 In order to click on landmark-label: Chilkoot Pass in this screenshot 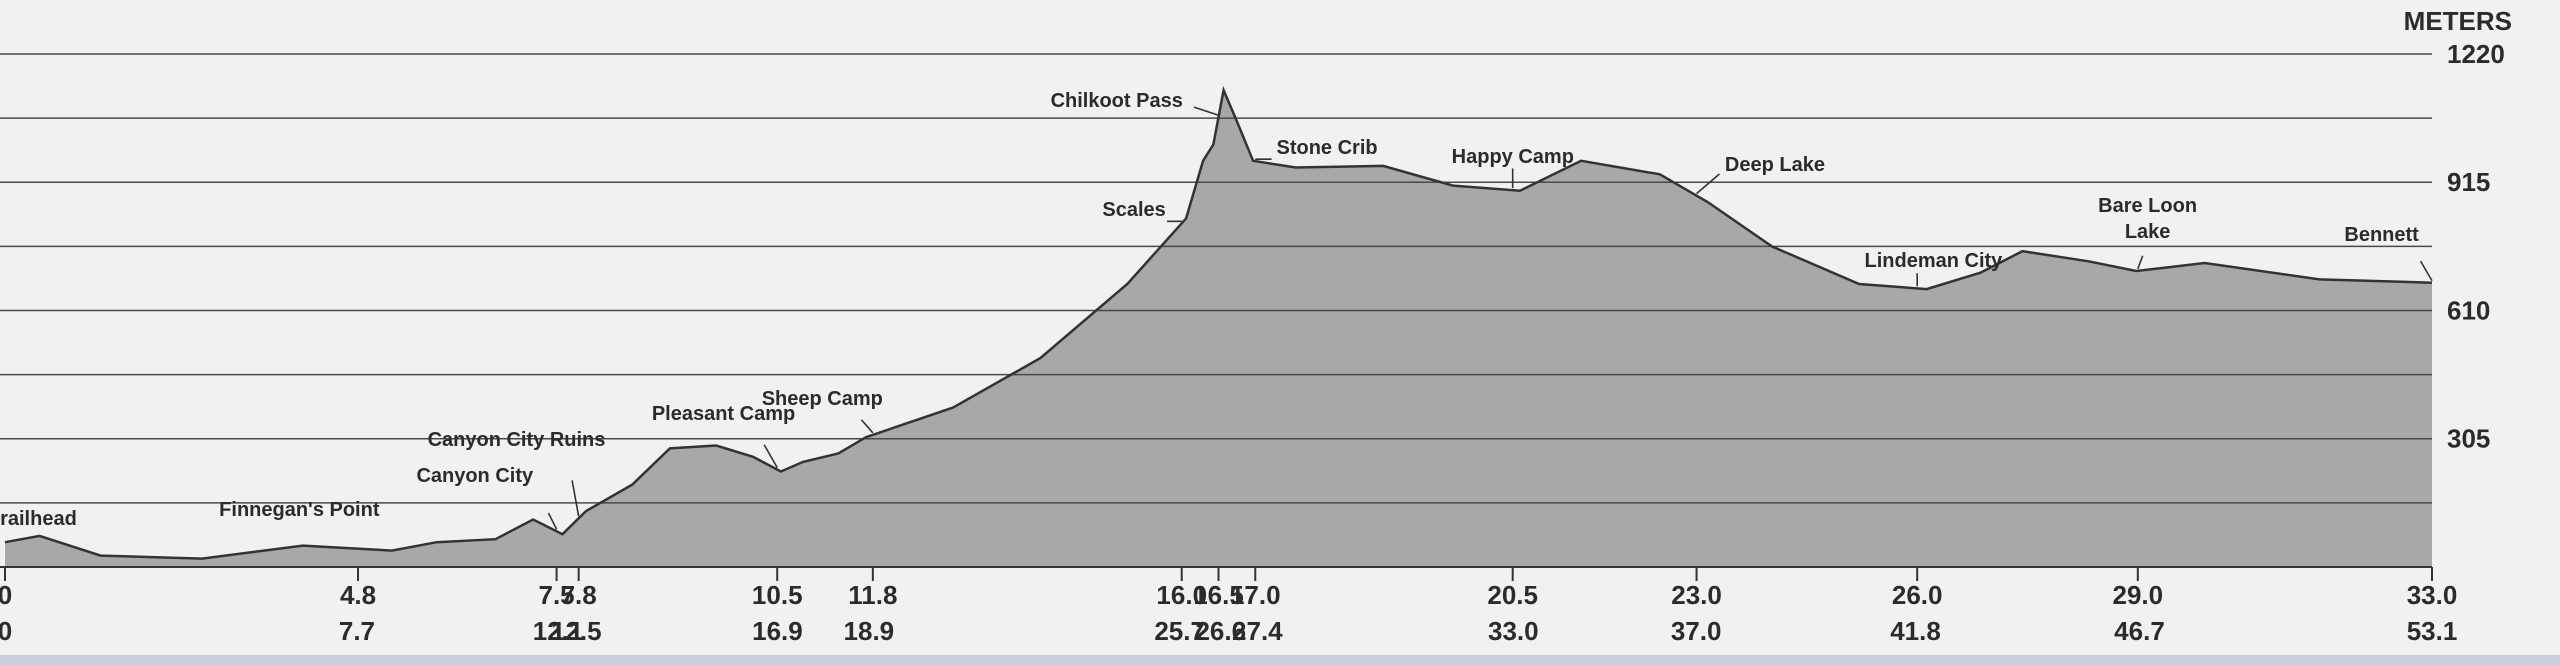, I will do `click(1116, 100)`.